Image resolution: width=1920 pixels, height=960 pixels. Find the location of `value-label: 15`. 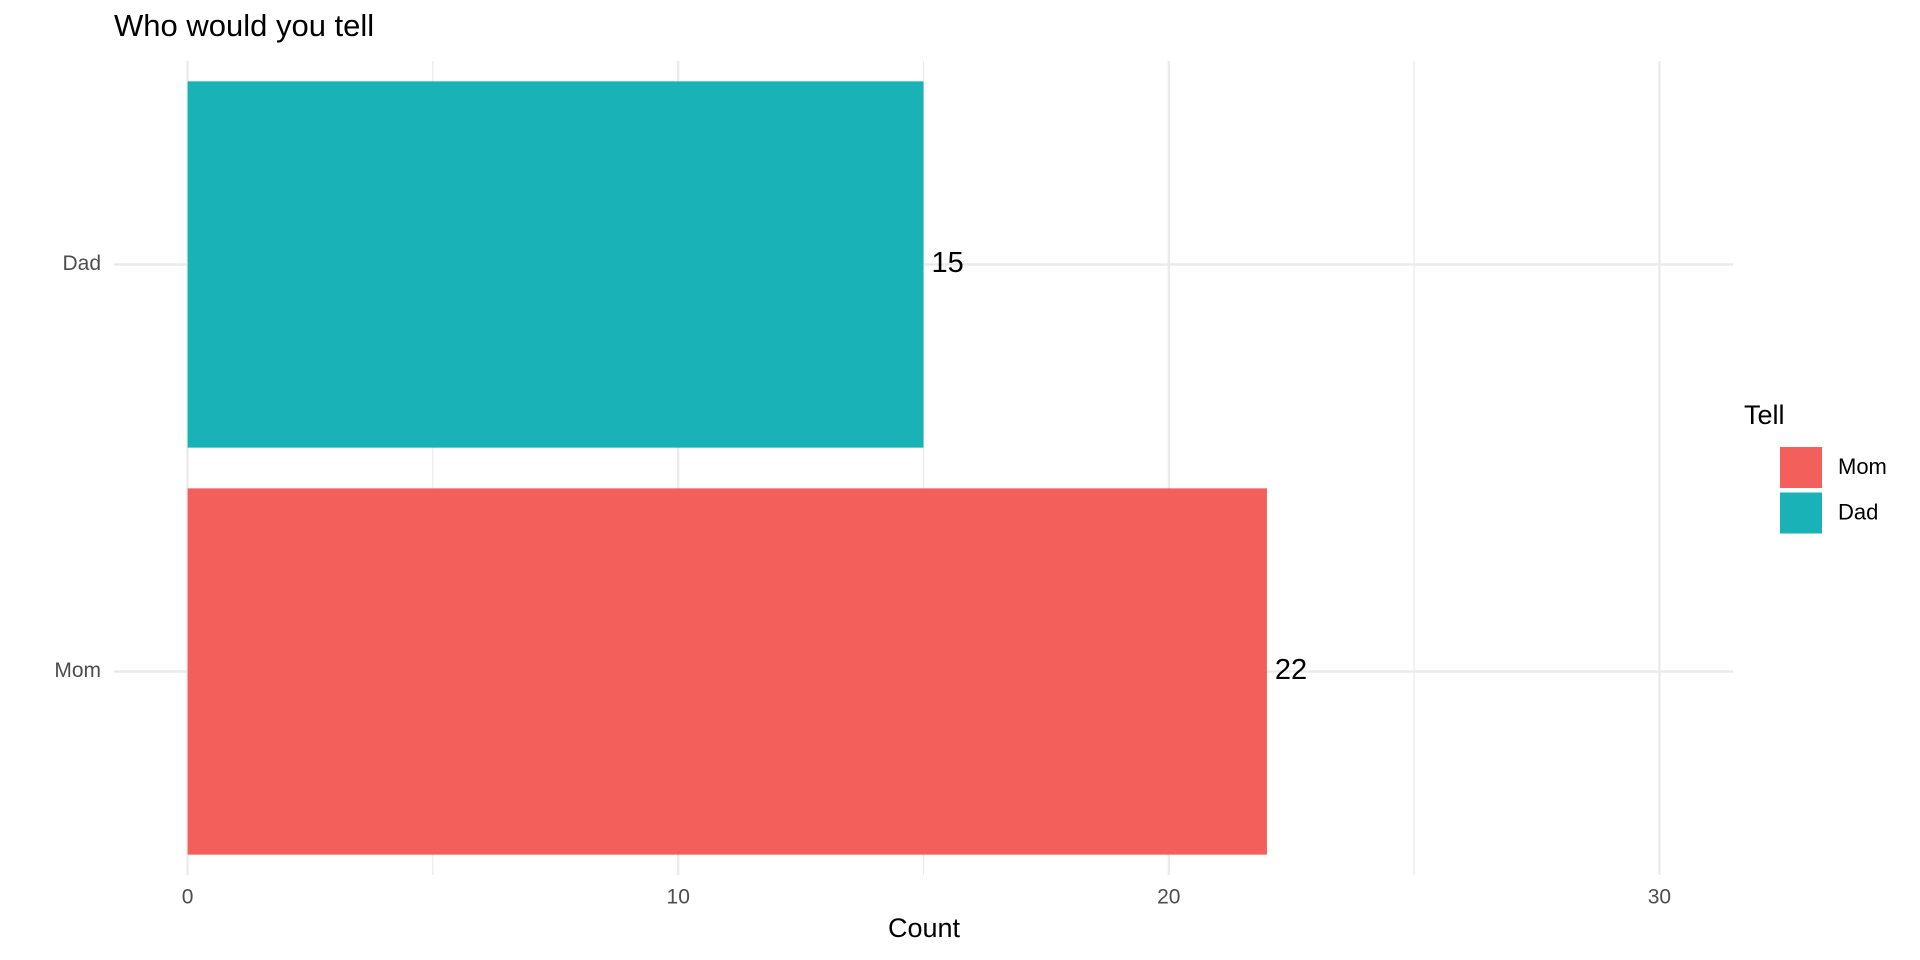

value-label: 15 is located at coordinates (948, 263).